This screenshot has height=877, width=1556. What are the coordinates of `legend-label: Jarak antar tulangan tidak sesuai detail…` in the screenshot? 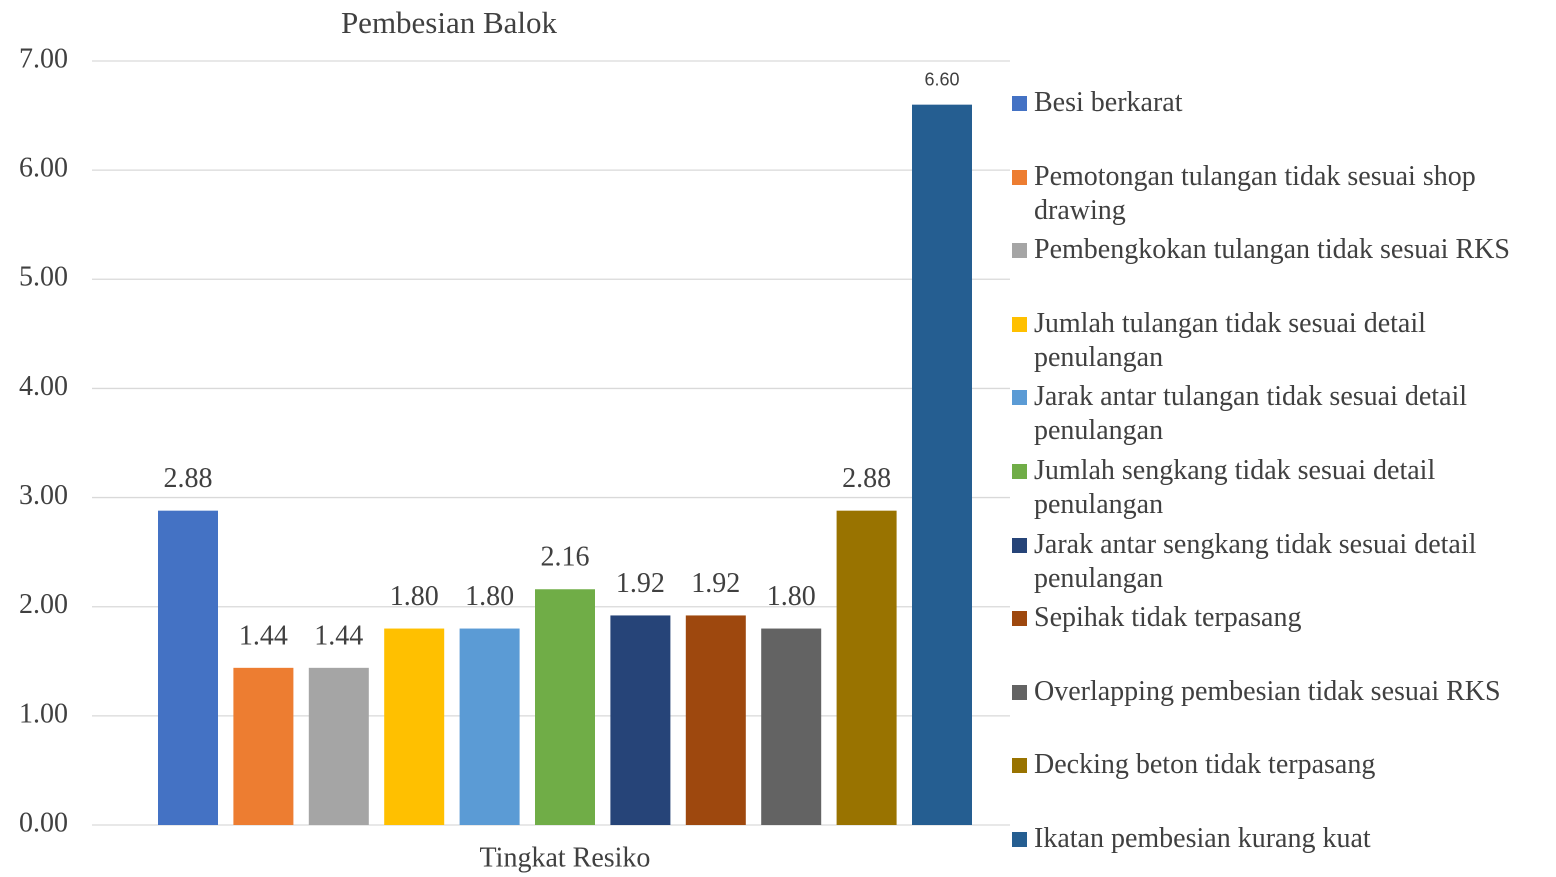 It's located at (1251, 414).